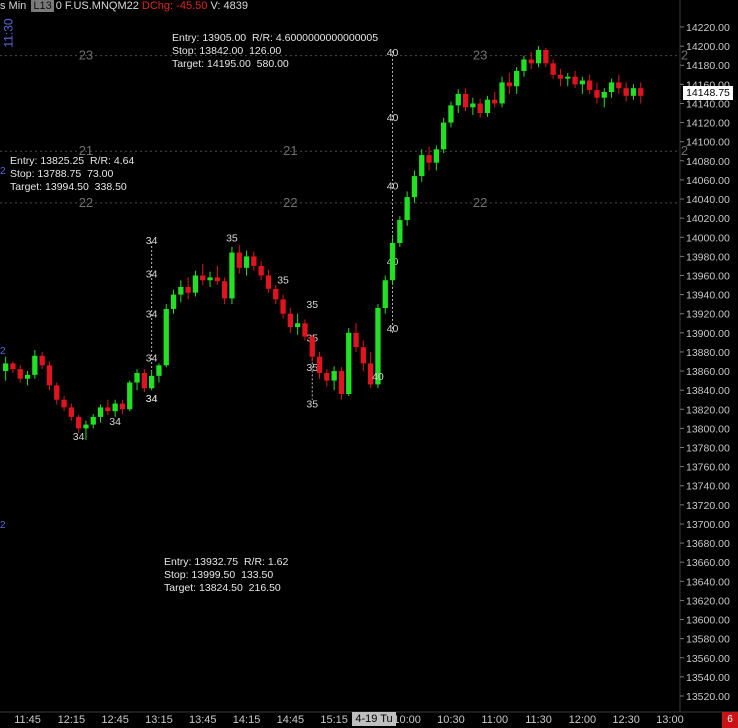 This screenshot has height=728, width=738. Describe the element at coordinates (708, 334) in the screenshot. I see `y-tick-label: 13900.00` at that location.